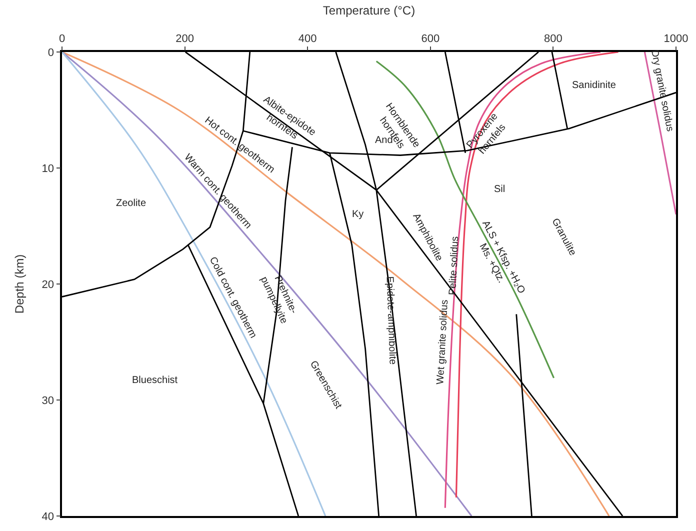  I want to click on annotation: Ky, so click(358, 214).